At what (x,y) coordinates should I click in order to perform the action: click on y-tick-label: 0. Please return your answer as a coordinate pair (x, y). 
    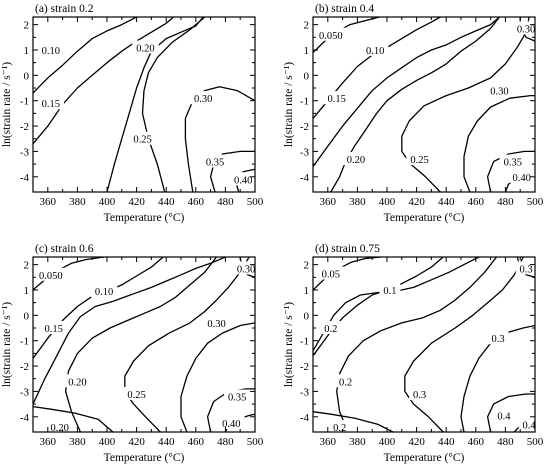
    Looking at the image, I should click on (307, 76).